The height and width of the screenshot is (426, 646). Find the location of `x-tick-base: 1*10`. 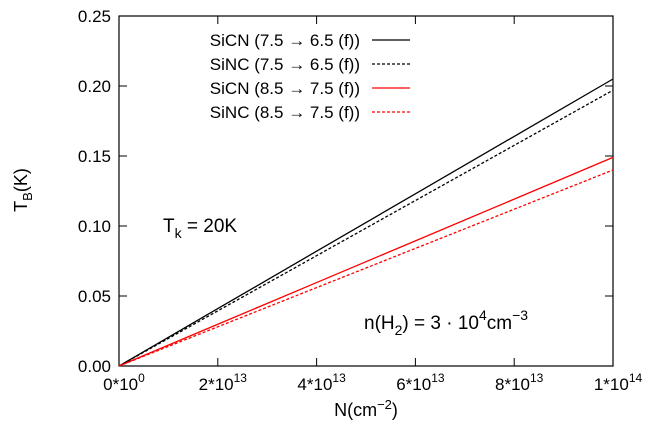

x-tick-base: 1*10 is located at coordinates (611, 384).